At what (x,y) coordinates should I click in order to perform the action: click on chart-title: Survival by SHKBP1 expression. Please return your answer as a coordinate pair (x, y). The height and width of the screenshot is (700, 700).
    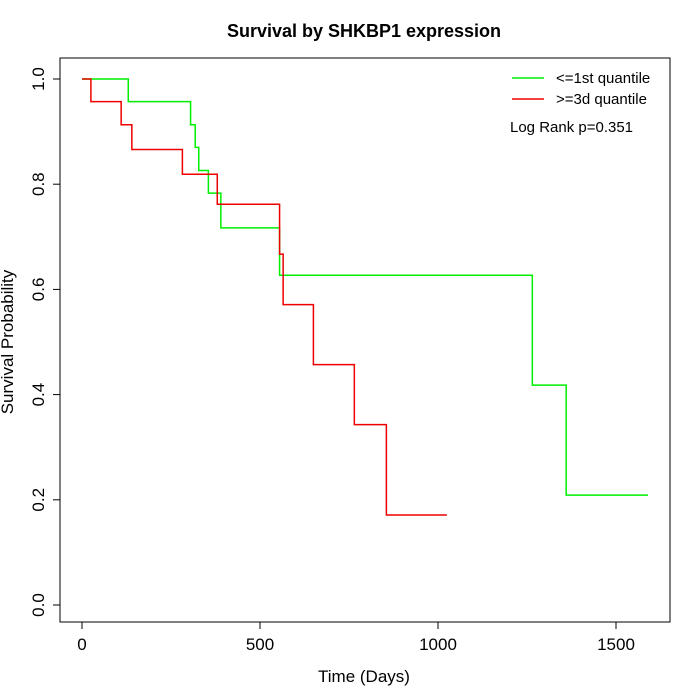
    Looking at the image, I should click on (364, 31).